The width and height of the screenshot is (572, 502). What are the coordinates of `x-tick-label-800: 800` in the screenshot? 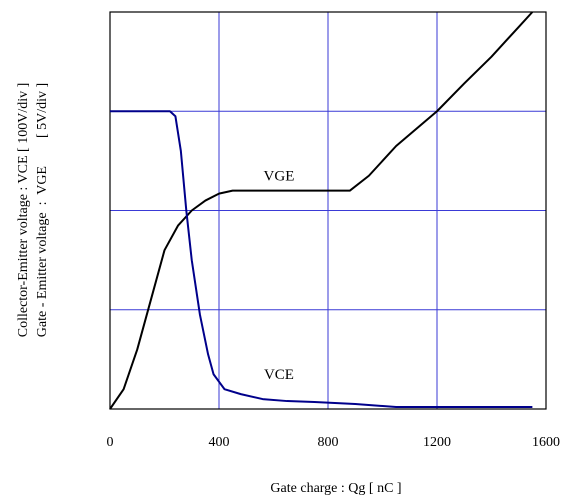 It's located at (328, 442).